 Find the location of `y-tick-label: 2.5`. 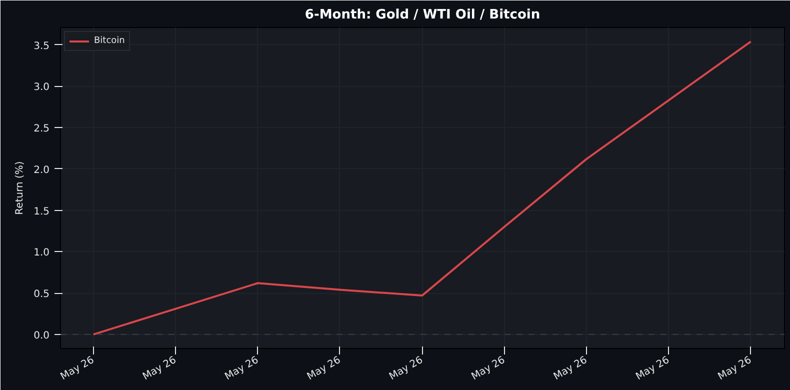

y-tick-label: 2.5 is located at coordinates (42, 129).